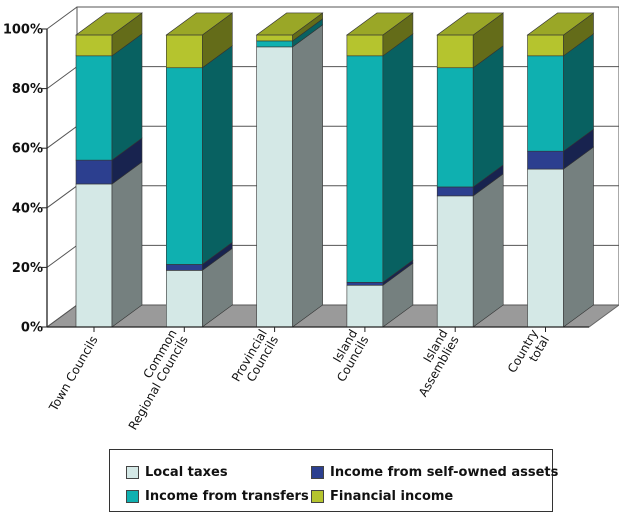 The width and height of the screenshot is (619, 523). I want to click on y-tick-label: 0%, so click(32, 328).